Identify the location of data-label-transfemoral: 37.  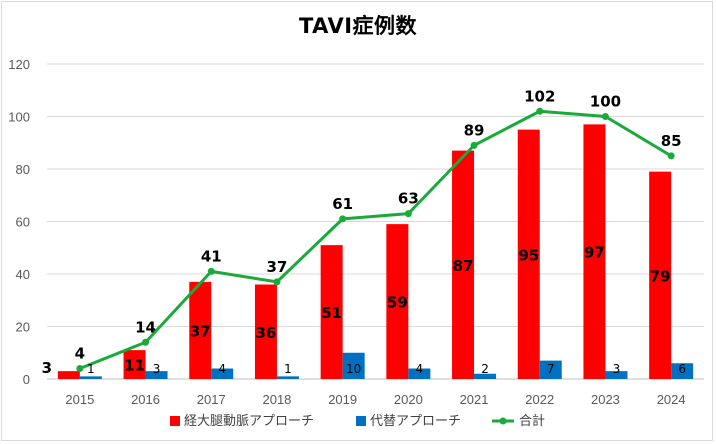
(200, 331).